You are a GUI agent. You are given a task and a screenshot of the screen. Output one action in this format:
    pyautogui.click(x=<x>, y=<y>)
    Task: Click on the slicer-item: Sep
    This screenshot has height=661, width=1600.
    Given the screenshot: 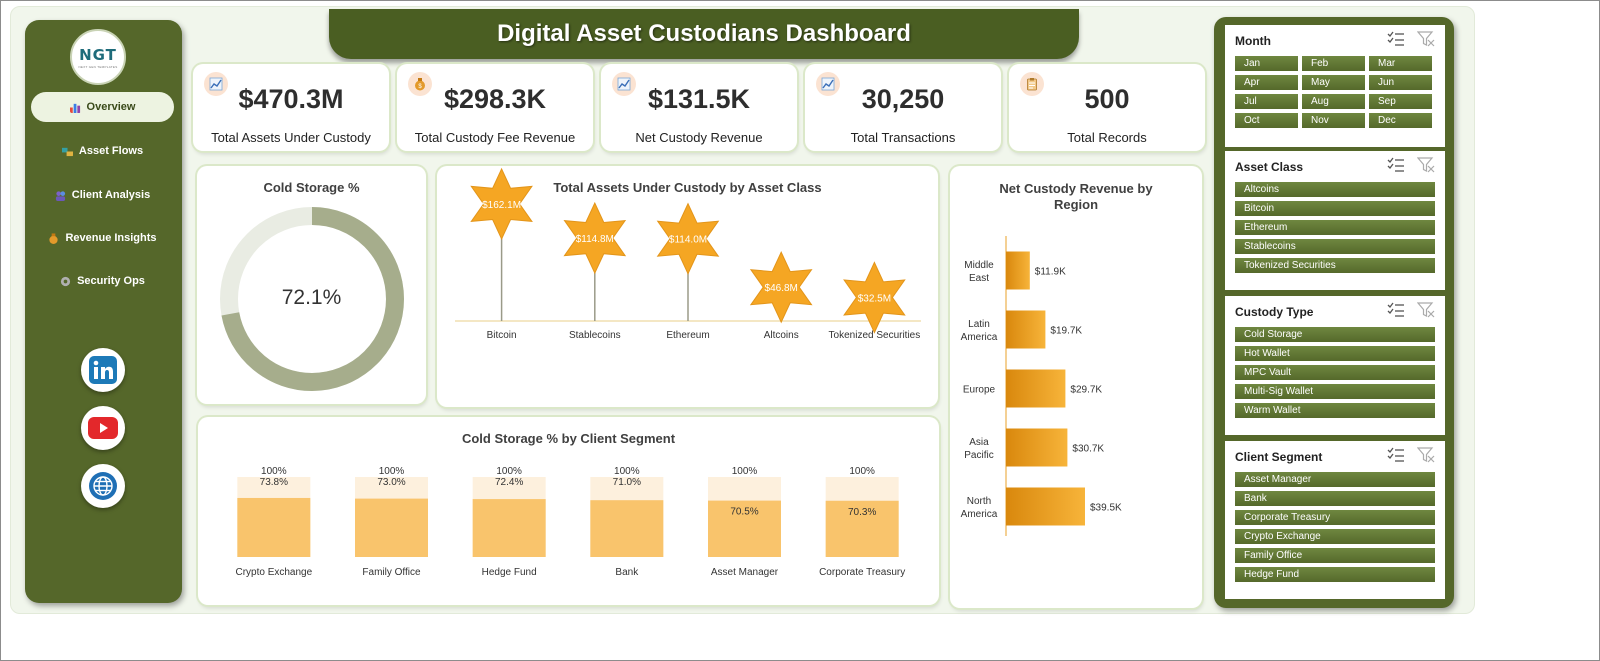 What is the action you would take?
    pyautogui.click(x=1400, y=101)
    